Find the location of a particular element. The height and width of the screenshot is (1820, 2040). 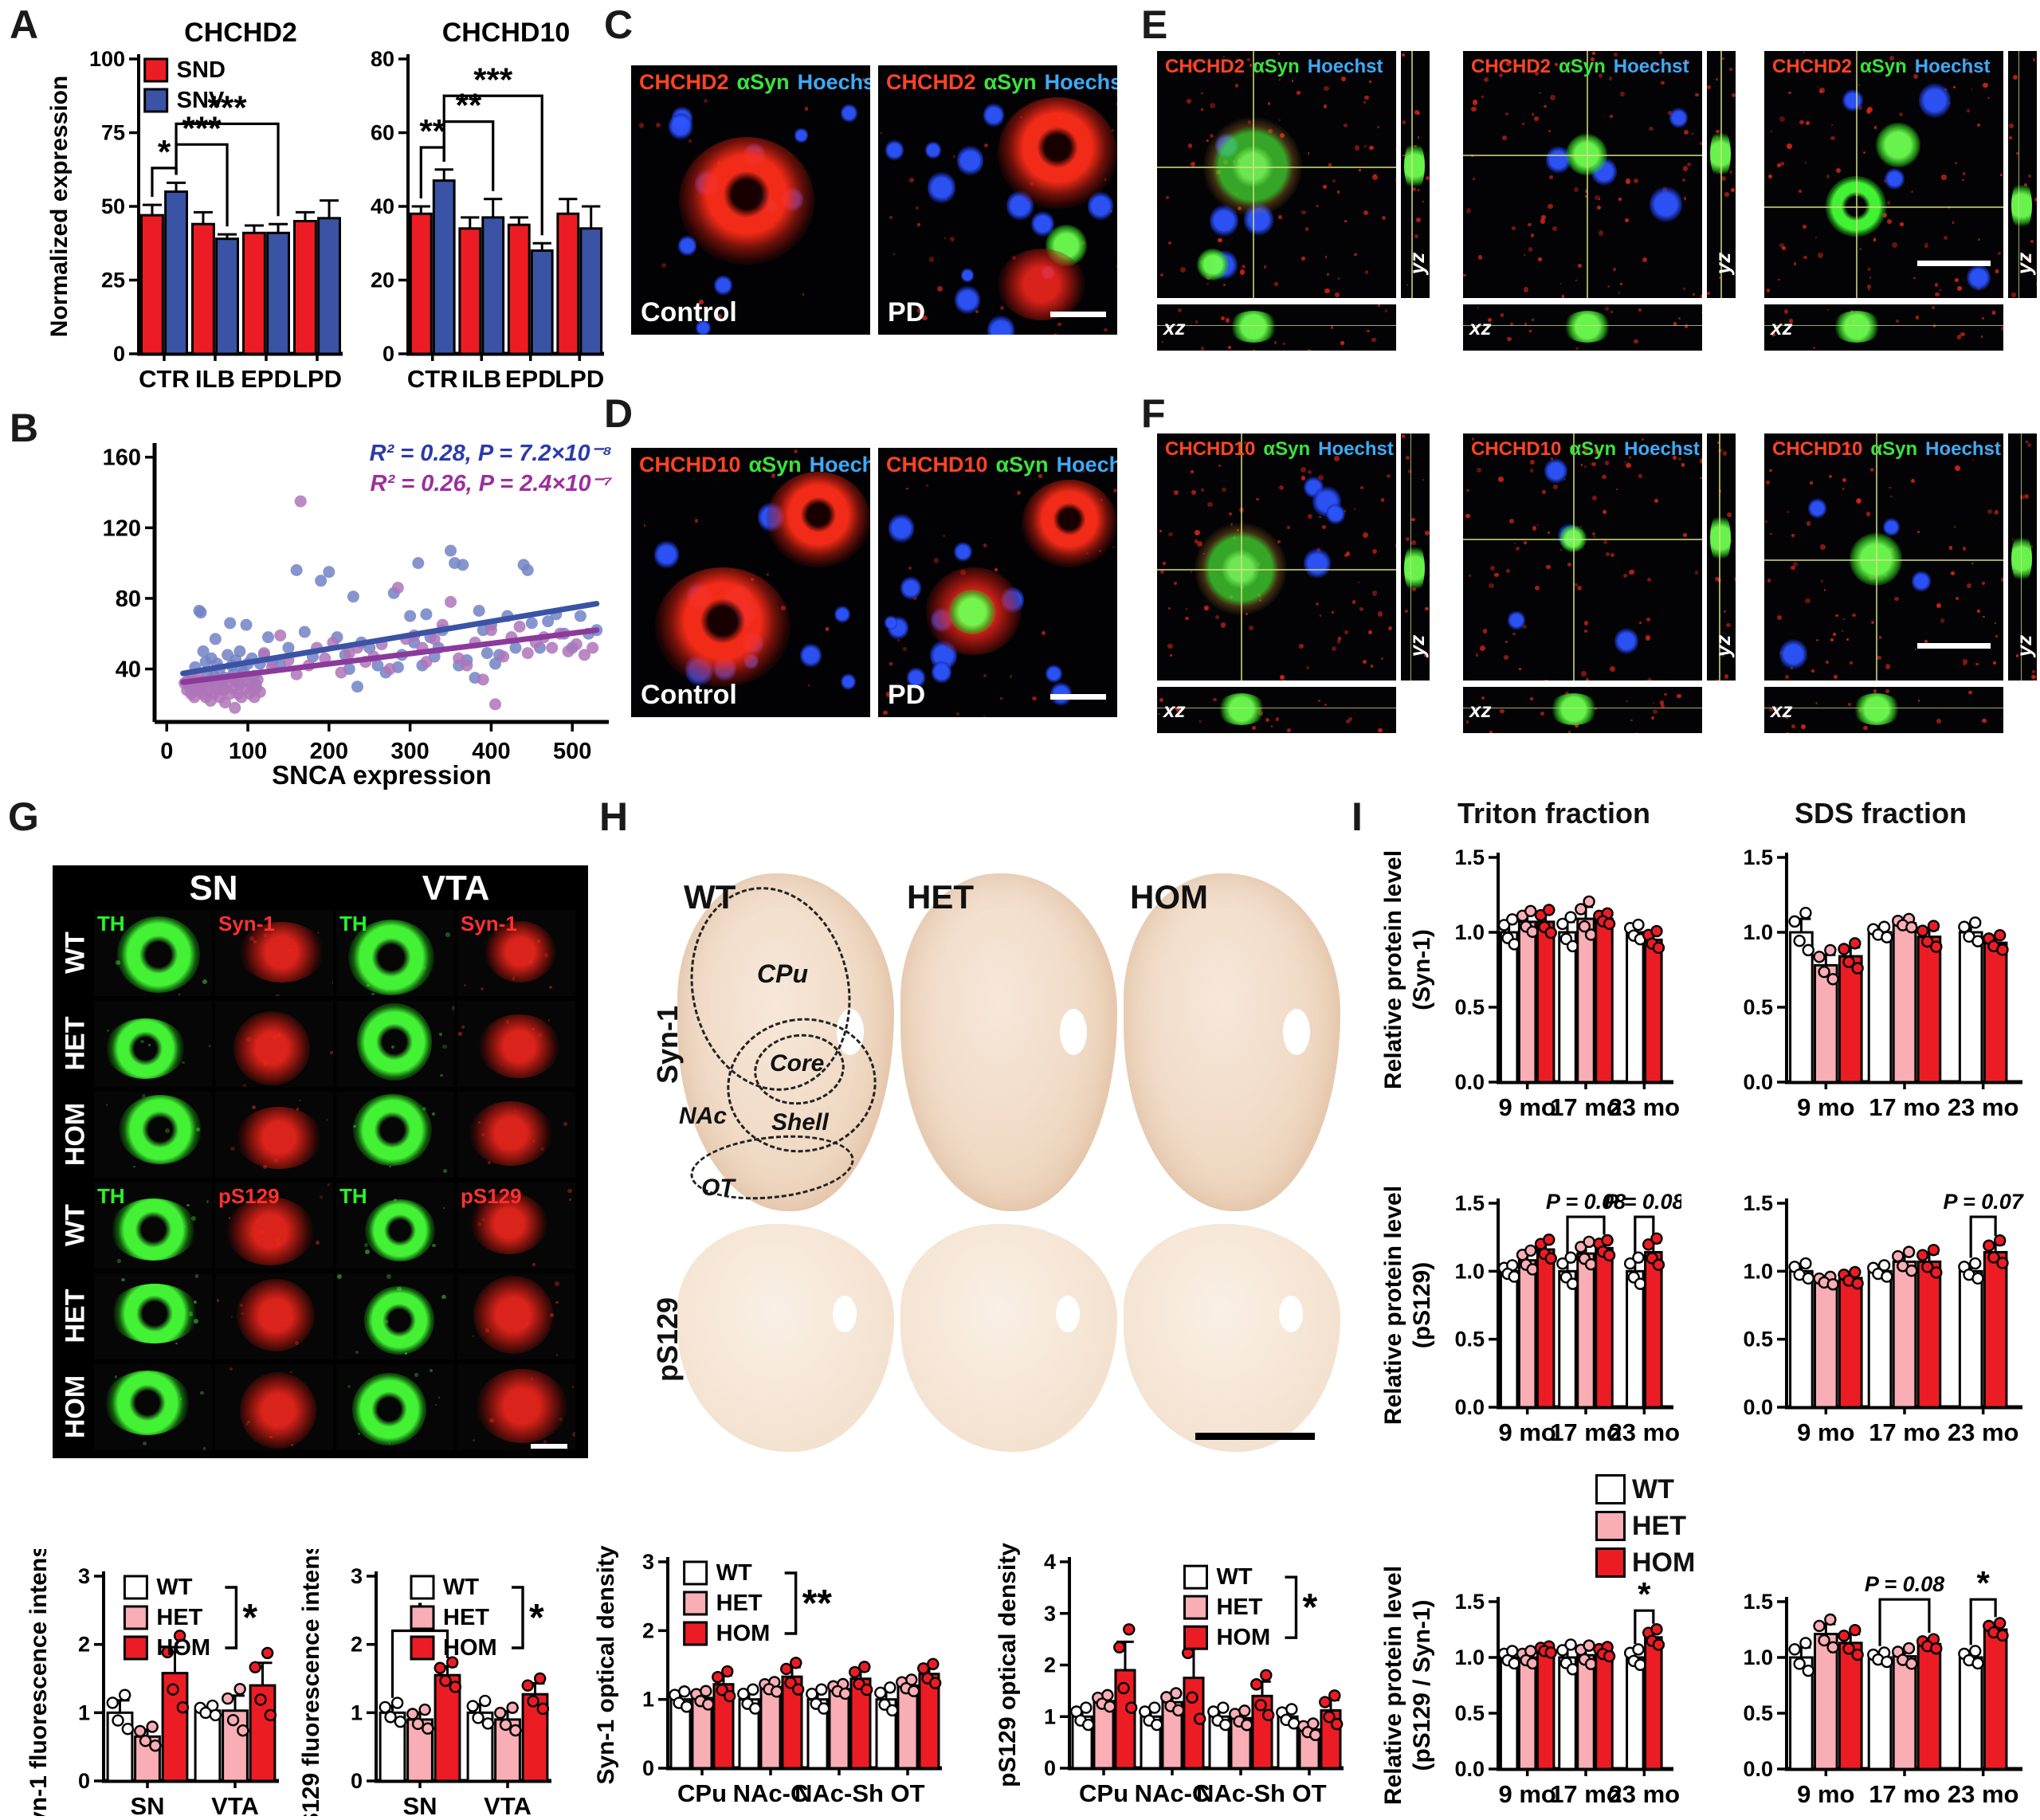

asyn-inclusion is located at coordinates (1414, 165).